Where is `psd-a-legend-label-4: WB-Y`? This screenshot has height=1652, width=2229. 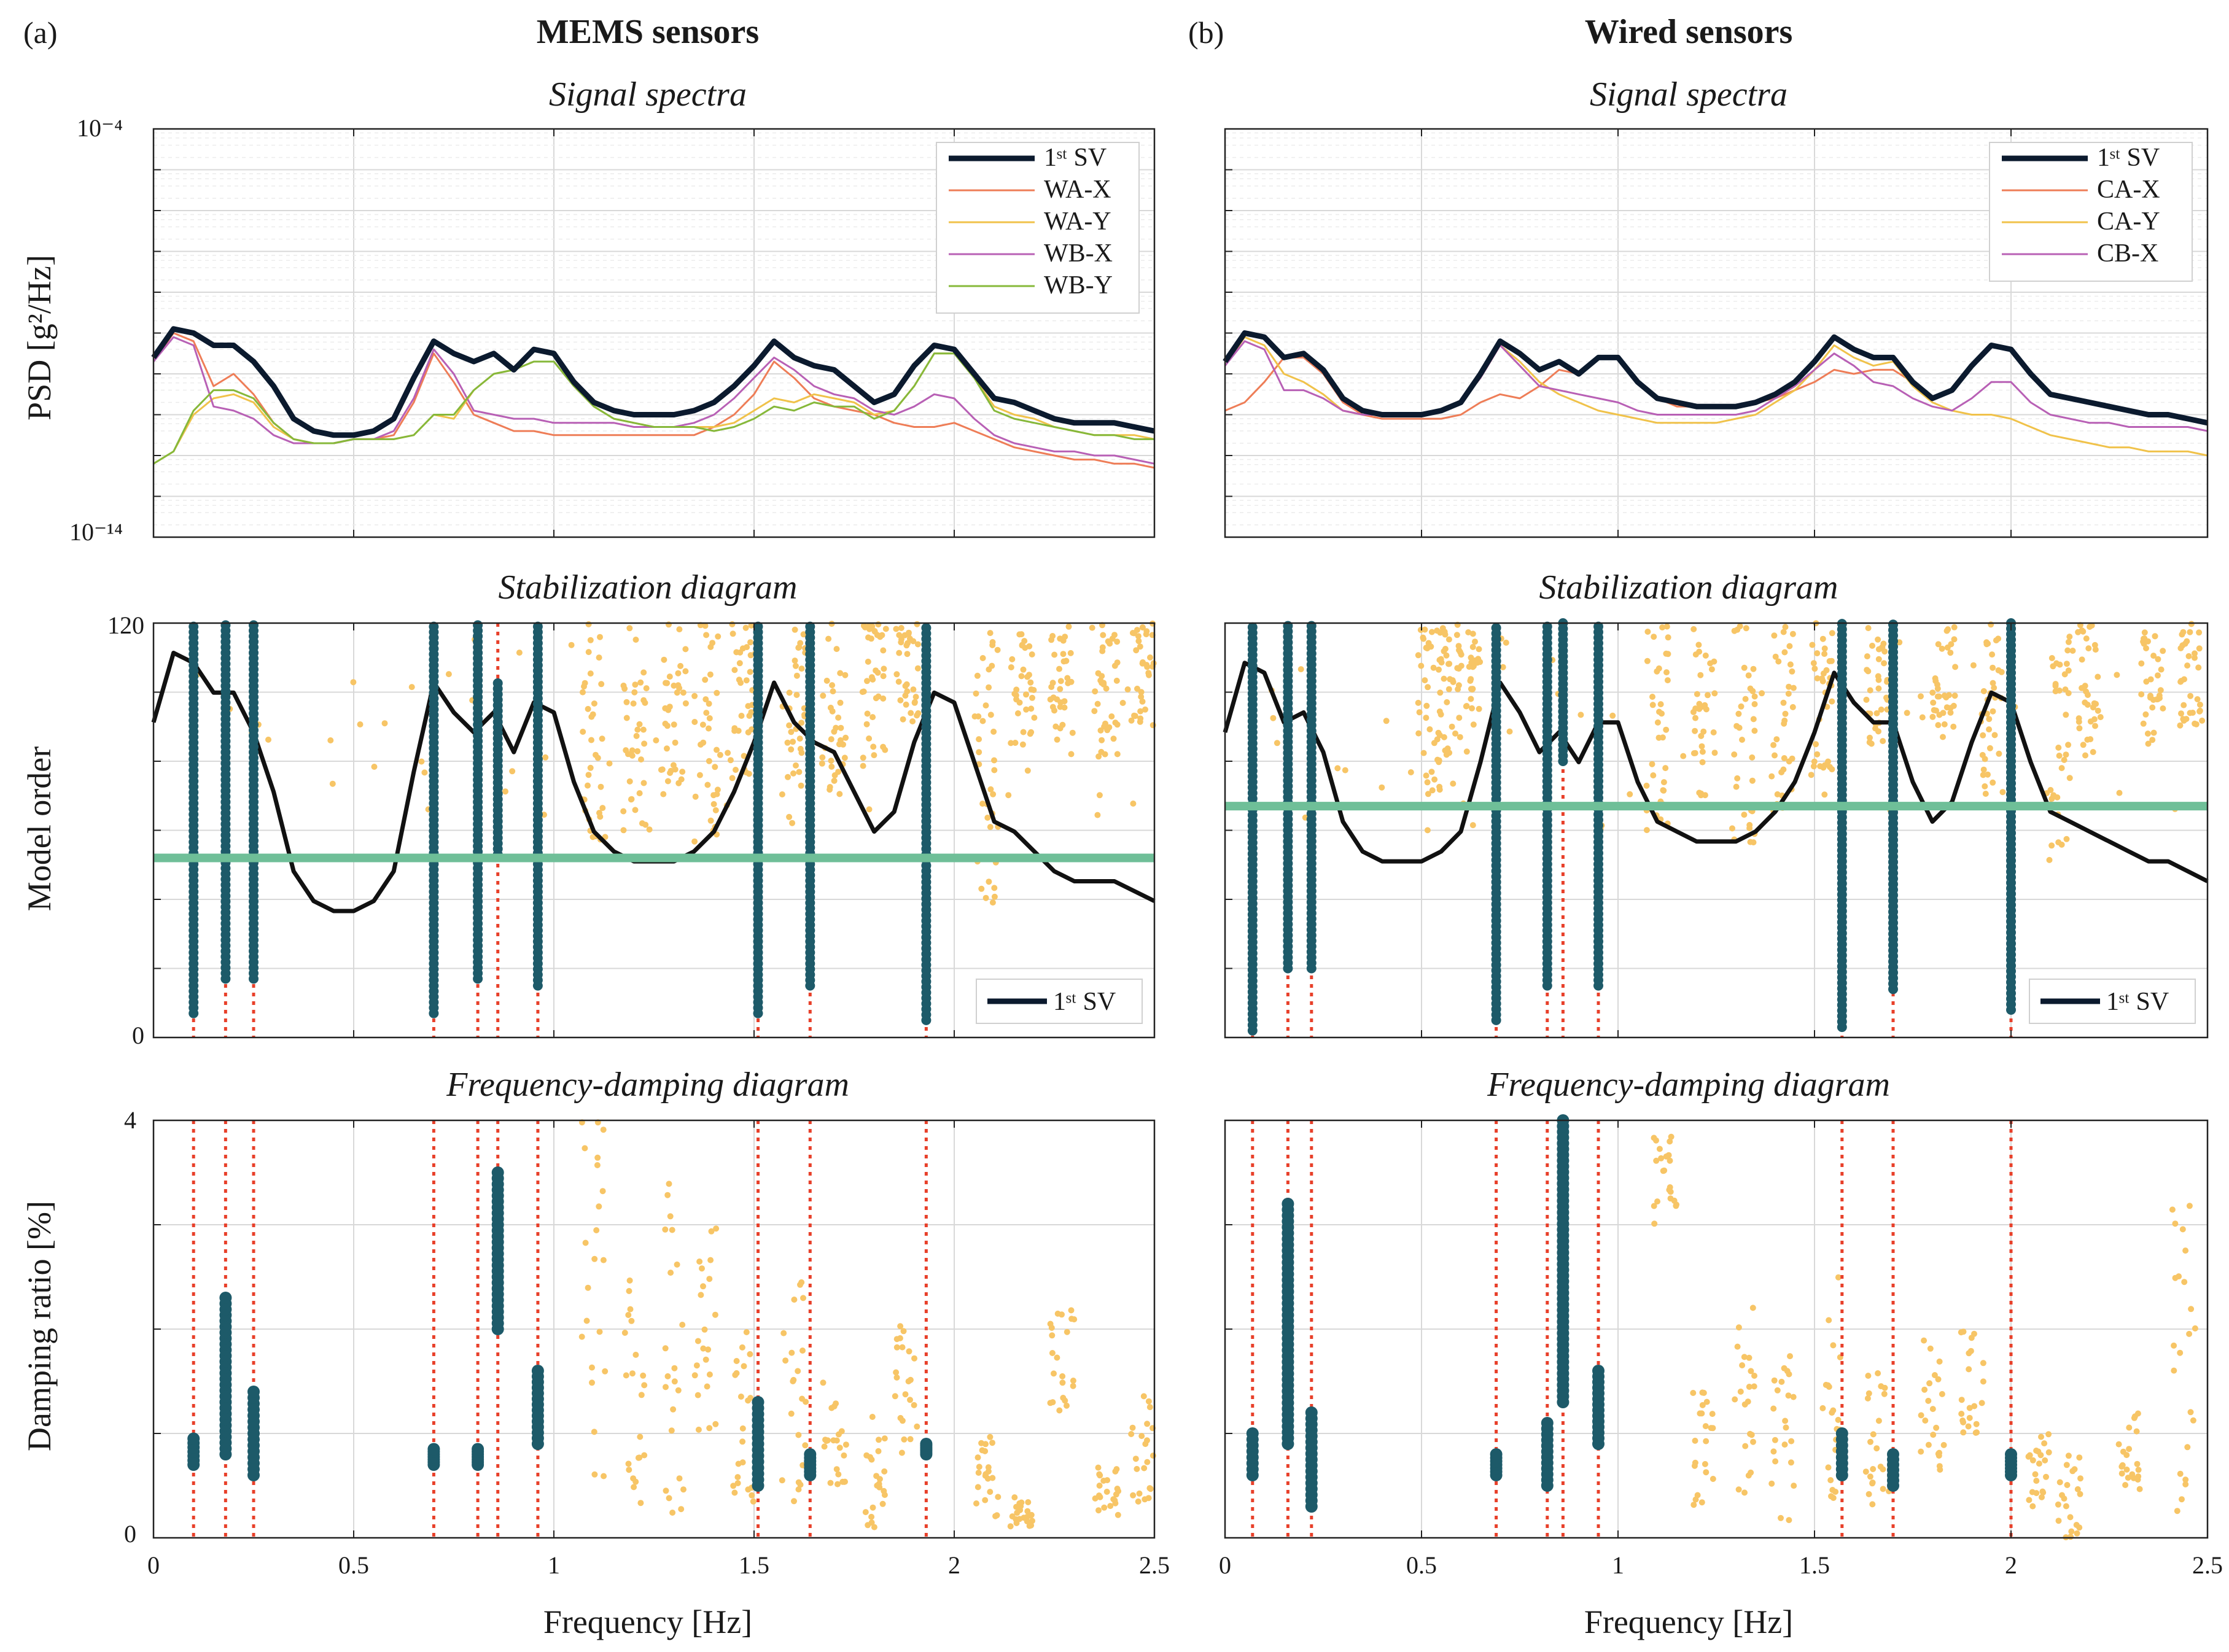
psd-a-legend-label-4: WB-Y is located at coordinates (1078, 285).